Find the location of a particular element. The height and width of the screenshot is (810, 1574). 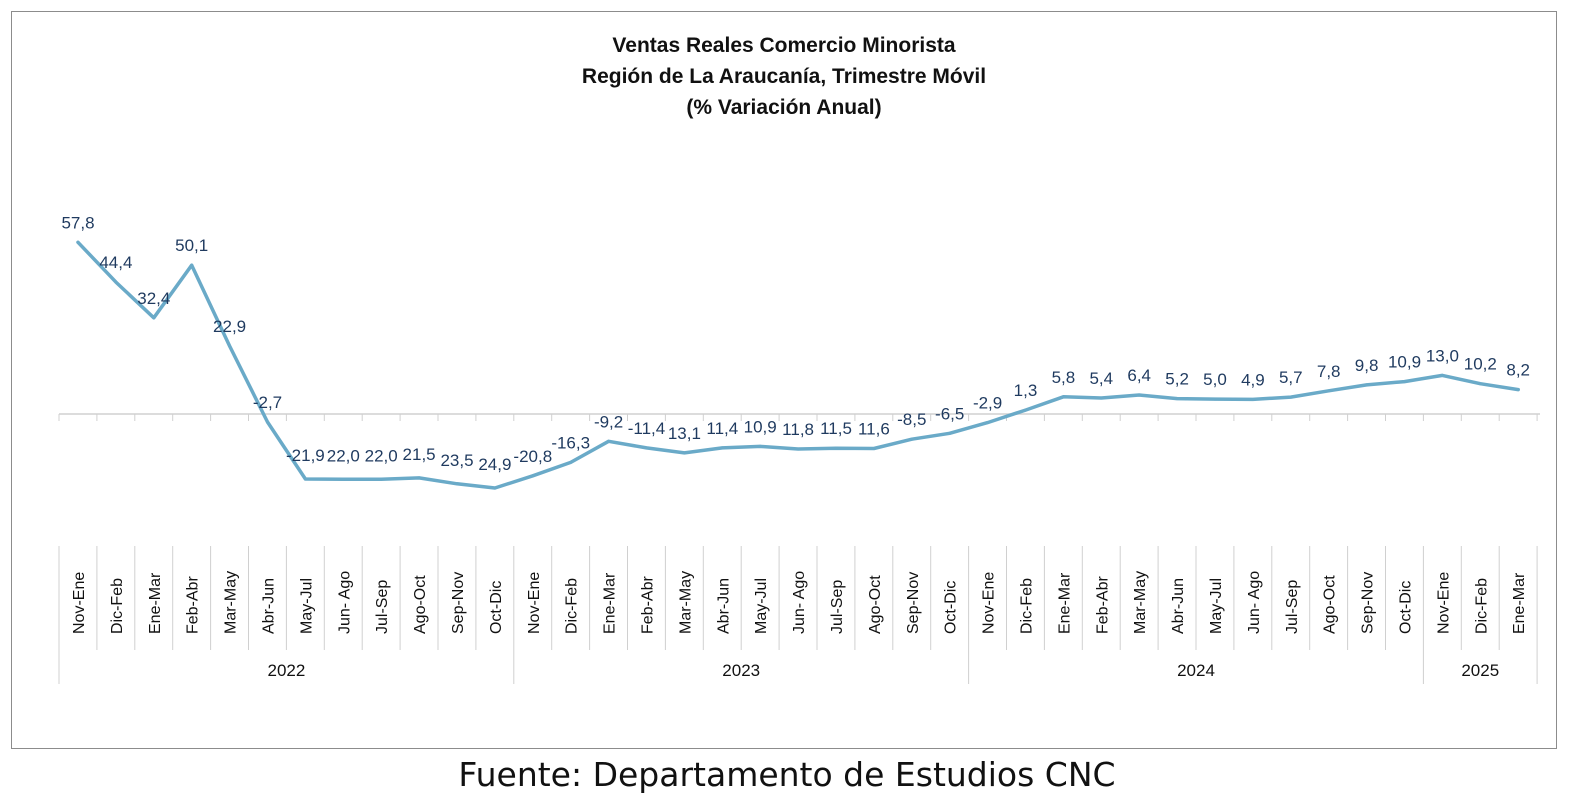

data-label: 44,4 is located at coordinates (115, 262).